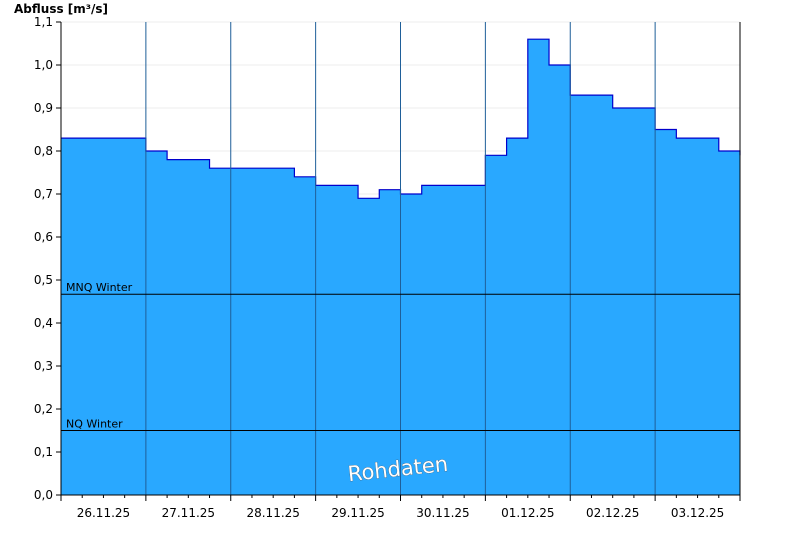 This screenshot has height=550, width=800. I want to click on reference-line-label: NQ Winter, so click(94, 424).